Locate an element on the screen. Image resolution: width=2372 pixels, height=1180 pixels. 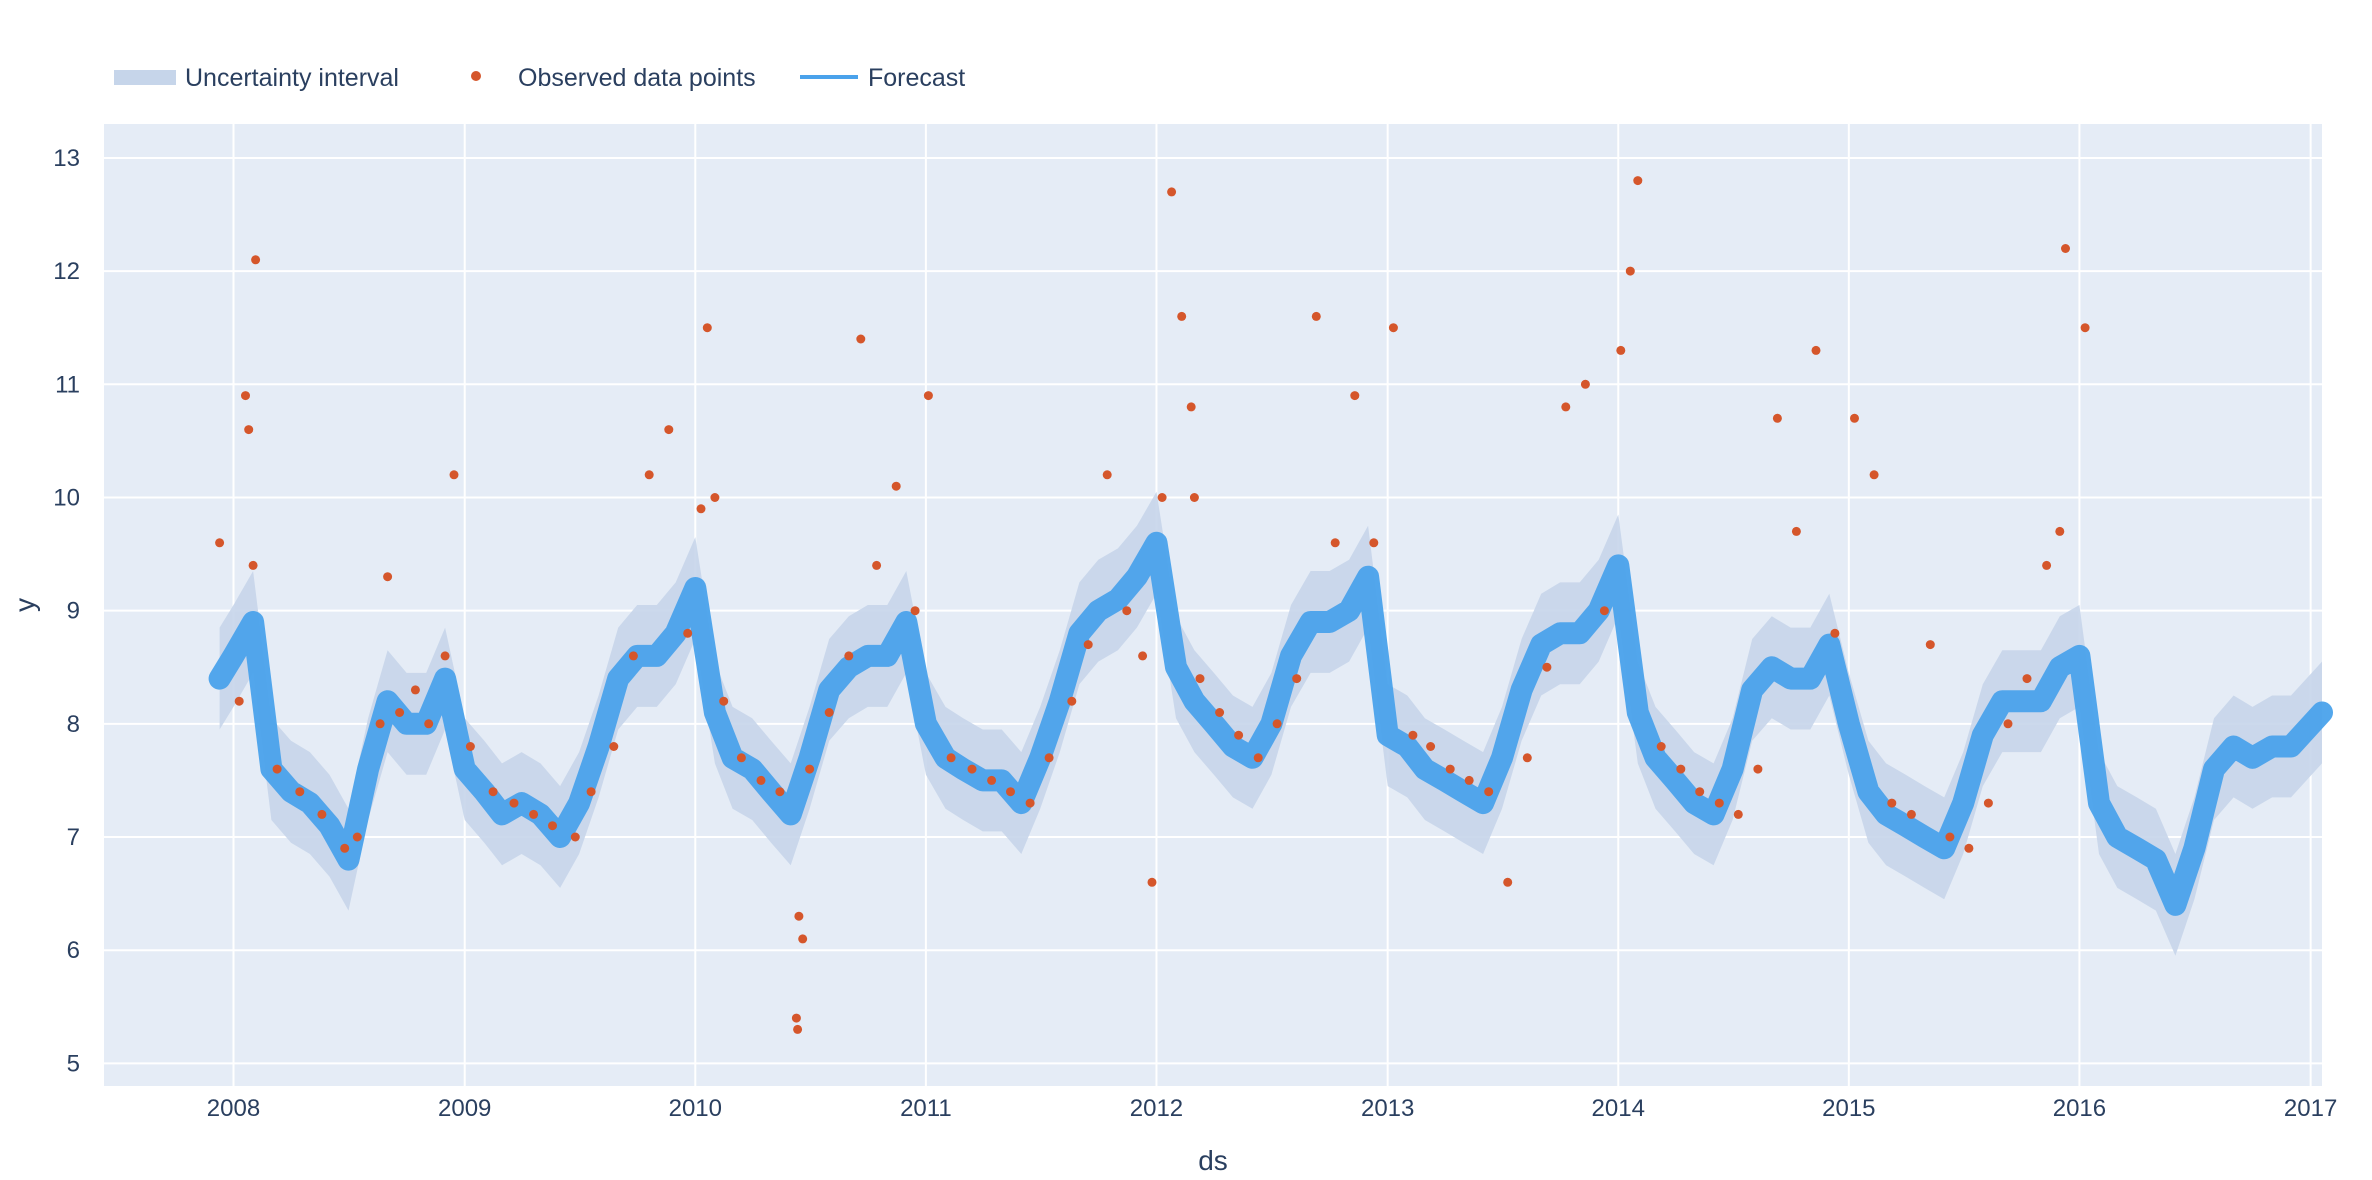
legend-swatch-uncertainty is located at coordinates (145, 77).